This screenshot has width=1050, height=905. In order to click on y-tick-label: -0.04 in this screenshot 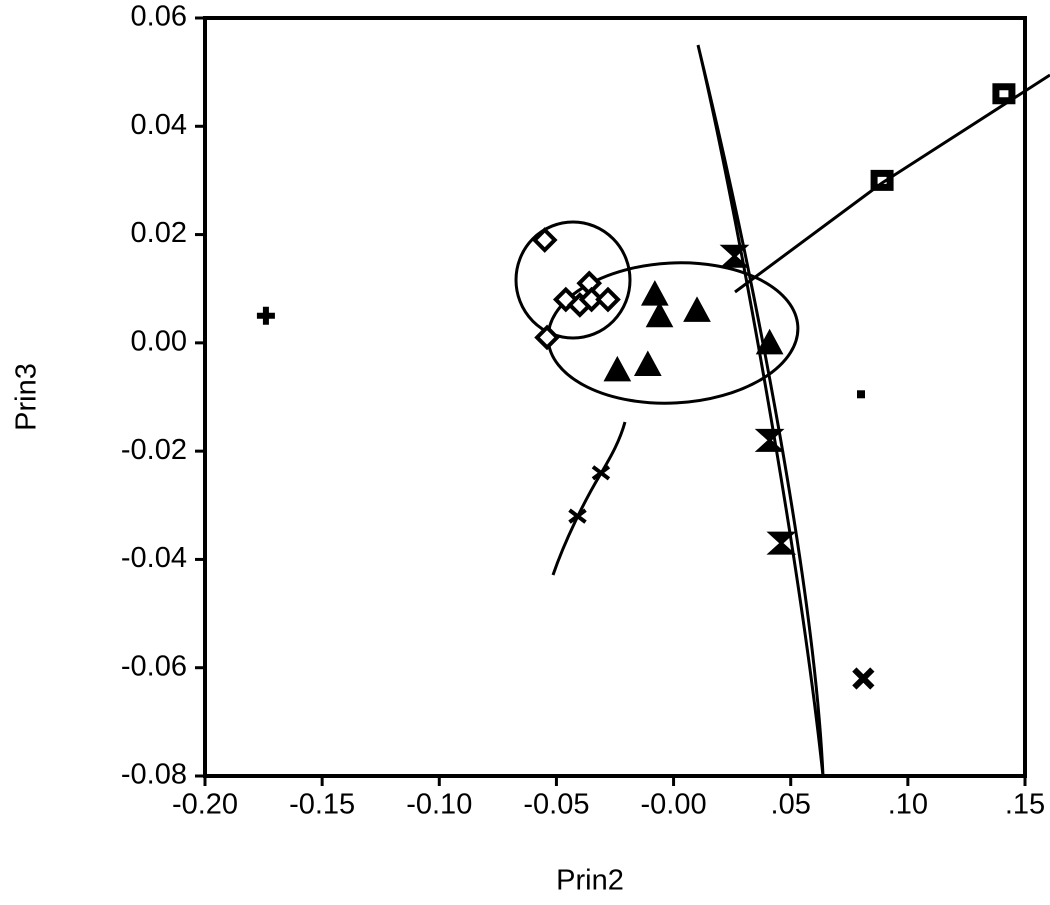, I will do `click(154, 558)`.